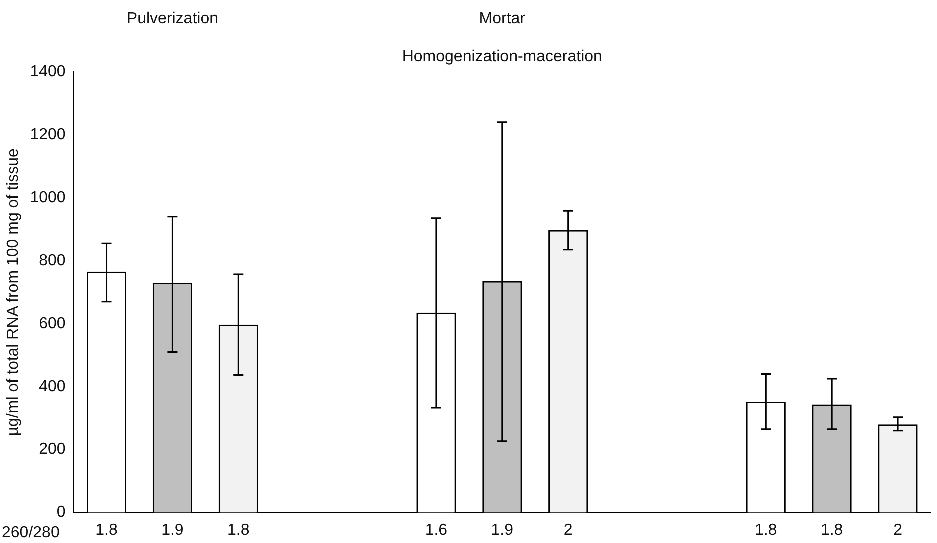 The height and width of the screenshot is (543, 937). I want to click on y-tick-label: 200, so click(52, 449).